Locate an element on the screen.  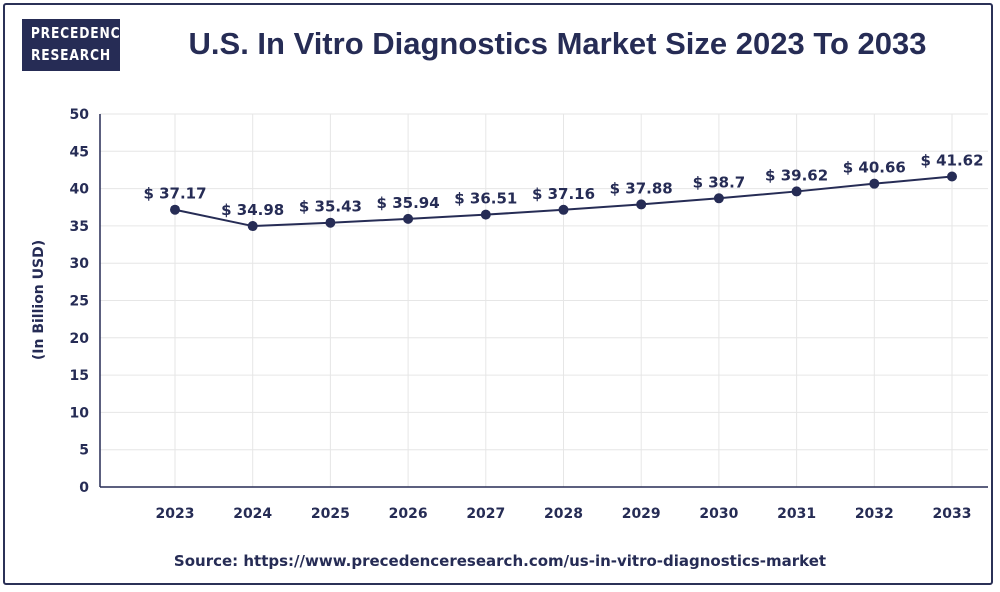
data-label: $ 38.7 is located at coordinates (719, 182).